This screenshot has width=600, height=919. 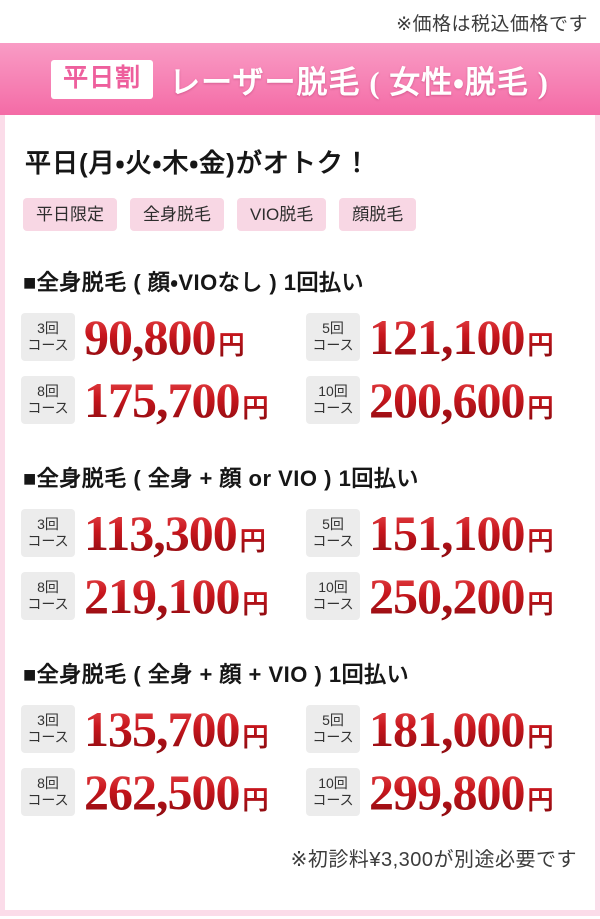 I want to click on price-amount: 121,100, so click(x=447, y=337).